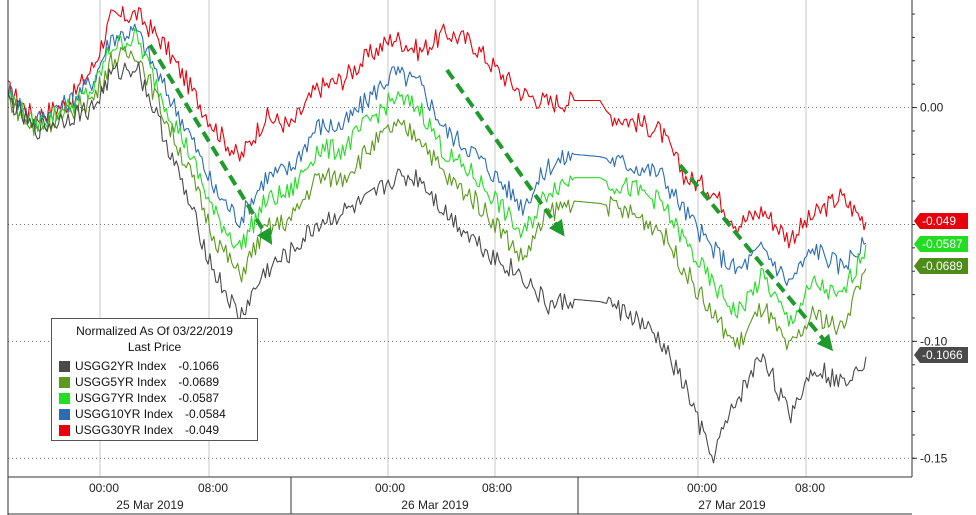 The image size is (976, 515). I want to click on value-tag-label: -0.0689, so click(942, 266).